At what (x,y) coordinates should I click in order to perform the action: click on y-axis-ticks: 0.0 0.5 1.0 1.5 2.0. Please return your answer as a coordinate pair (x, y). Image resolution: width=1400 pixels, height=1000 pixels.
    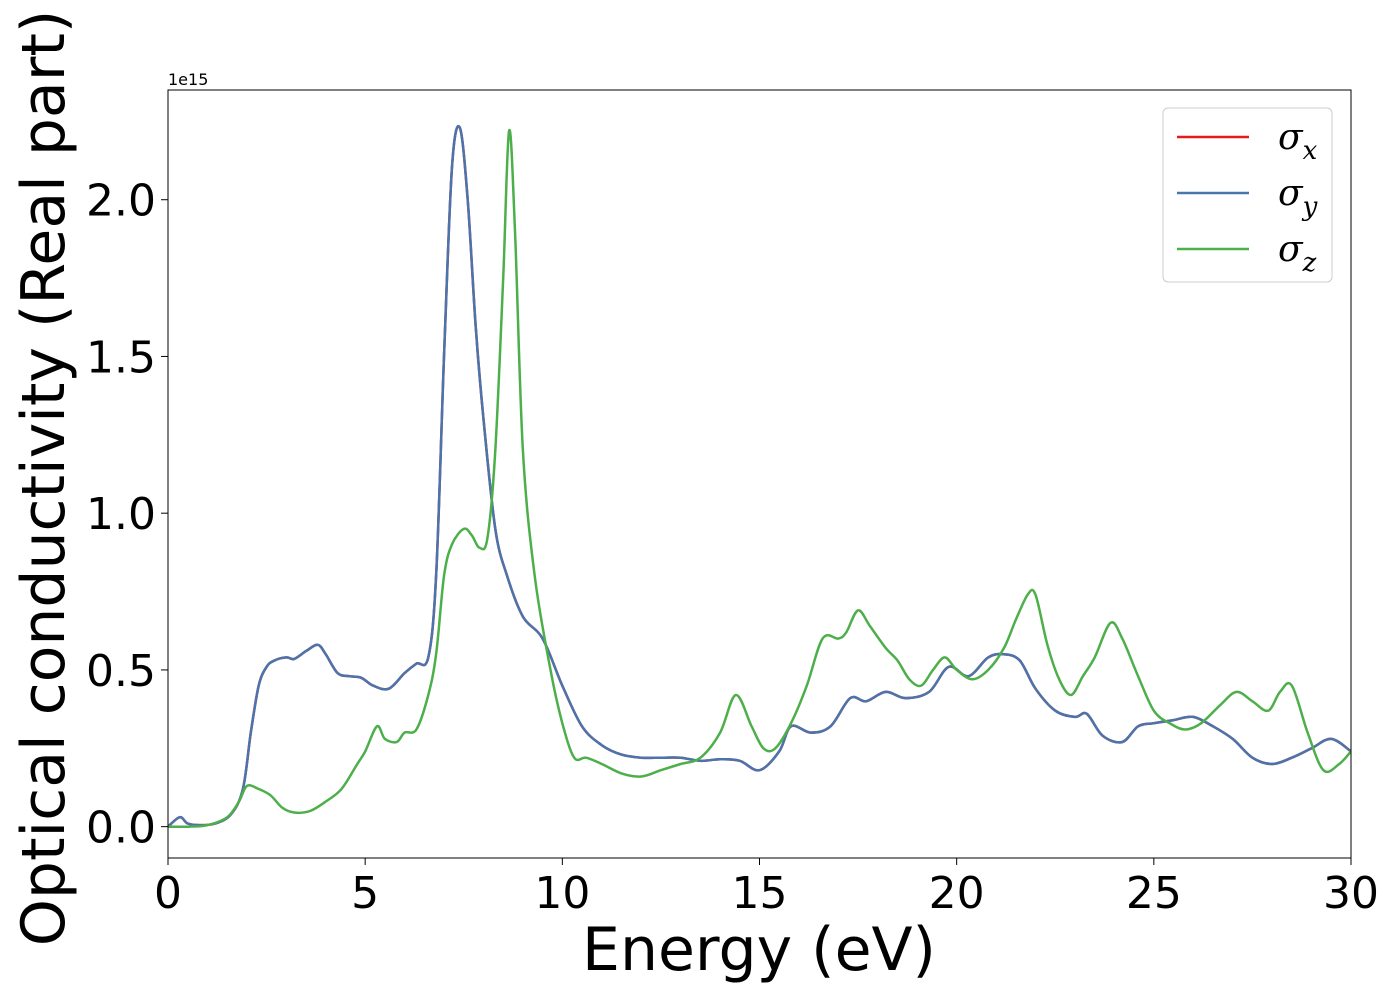
    Looking at the image, I should click on (127, 515).